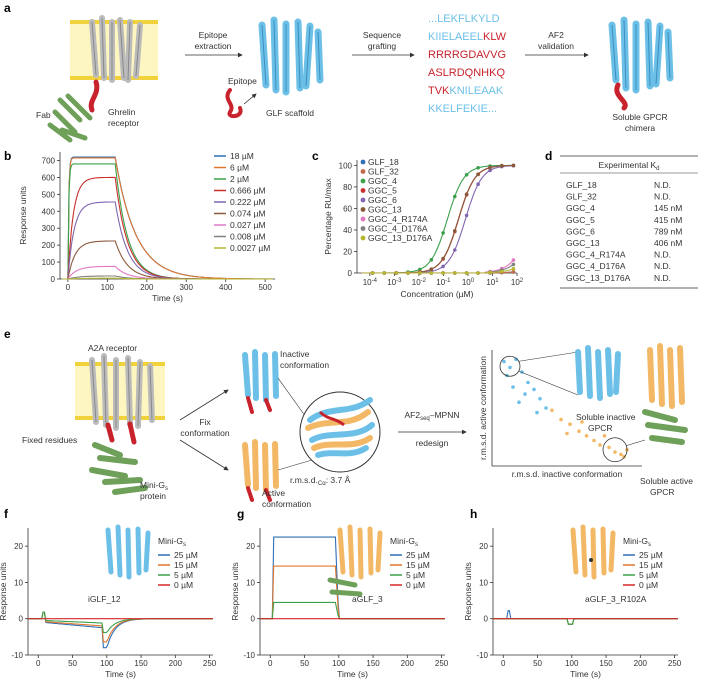  Describe the element at coordinates (295, 354) in the screenshot. I see `inactive-conformation-line1: Inactive` at that location.